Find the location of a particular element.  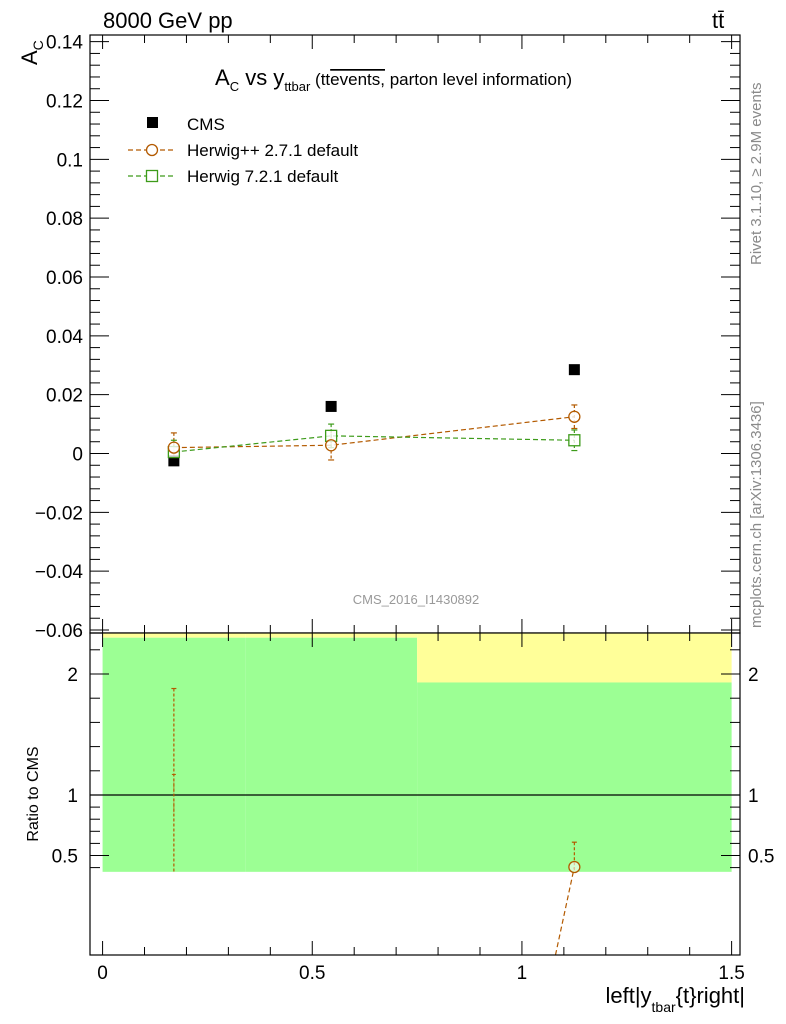

top-y-tick-label: 0 is located at coordinates (77, 455).